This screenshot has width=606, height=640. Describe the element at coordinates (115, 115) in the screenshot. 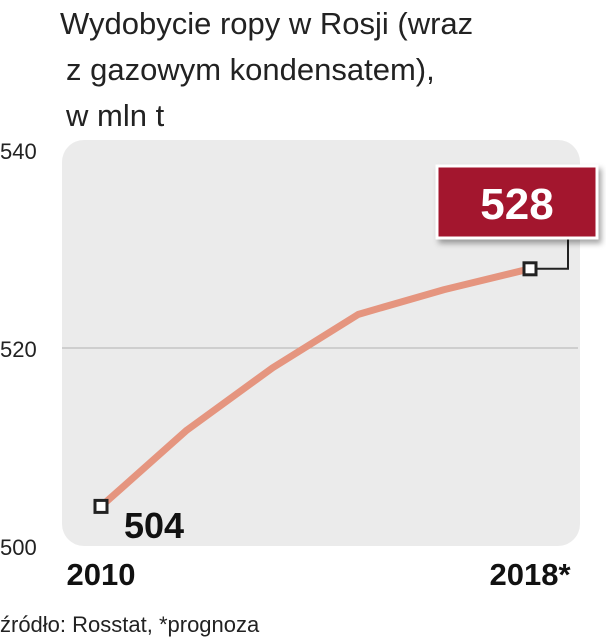

I see `chart-title: w mln t` at that location.